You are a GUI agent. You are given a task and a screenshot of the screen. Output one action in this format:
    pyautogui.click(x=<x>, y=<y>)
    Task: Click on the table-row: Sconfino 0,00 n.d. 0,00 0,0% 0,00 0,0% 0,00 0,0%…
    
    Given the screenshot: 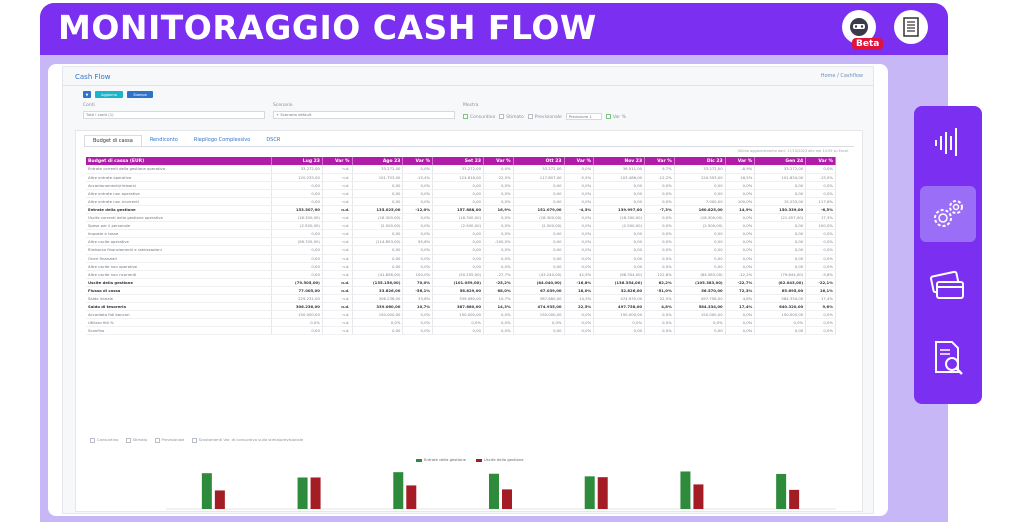 What is the action you would take?
    pyautogui.click(x=461, y=331)
    